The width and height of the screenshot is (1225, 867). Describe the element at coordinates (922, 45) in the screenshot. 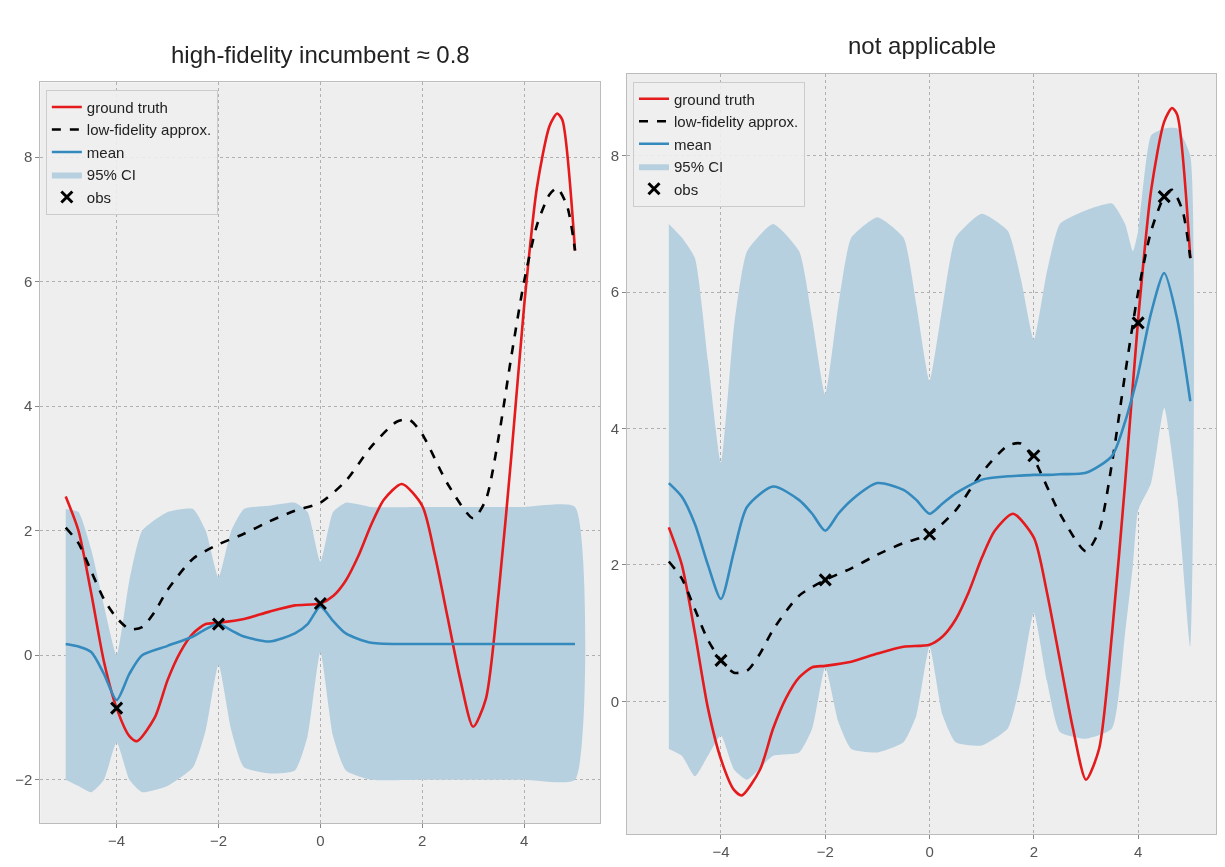

I see `chart-title: not applicable` at that location.